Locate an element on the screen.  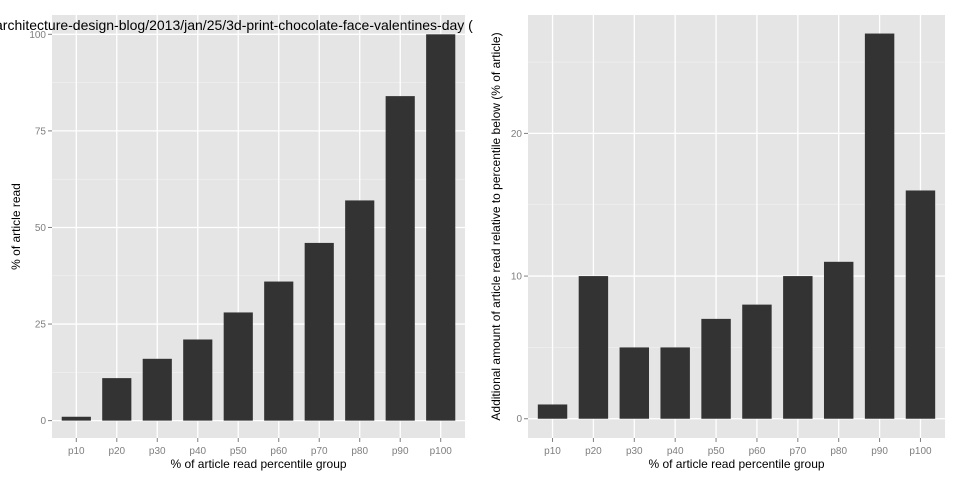
y-axis-title: % of article read is located at coordinates (16, 226).